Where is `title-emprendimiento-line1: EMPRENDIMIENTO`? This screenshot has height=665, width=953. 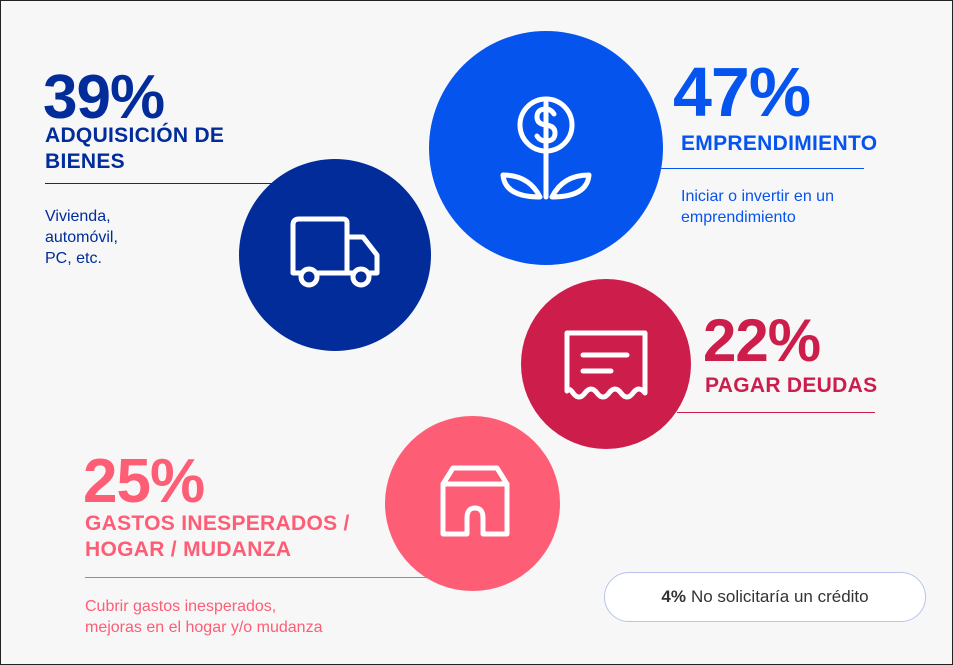 title-emprendimiento-line1: EMPRENDIMIENTO is located at coordinates (779, 143).